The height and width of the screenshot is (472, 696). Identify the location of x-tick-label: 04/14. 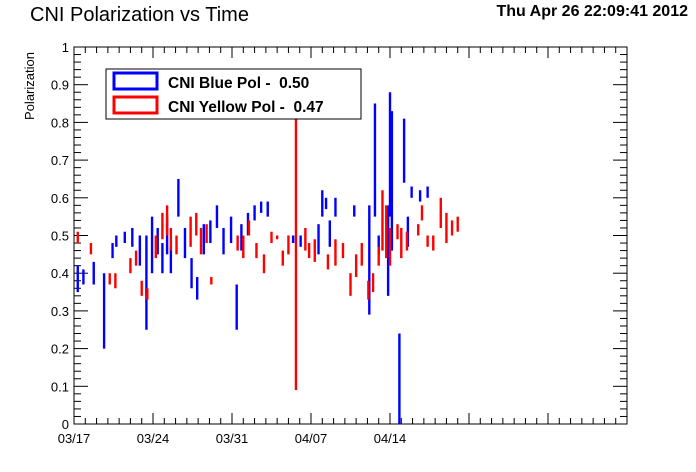
(390, 438).